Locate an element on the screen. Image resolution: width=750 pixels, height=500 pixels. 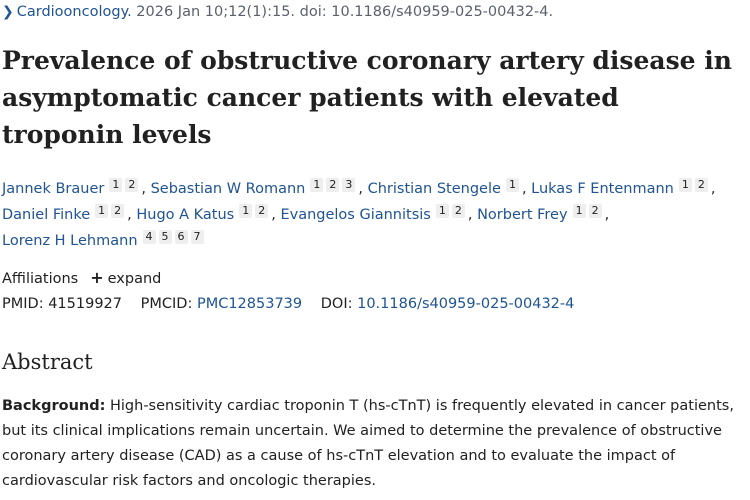
doi-link: 10.1186/s40959-025-00432-4 is located at coordinates (466, 304).